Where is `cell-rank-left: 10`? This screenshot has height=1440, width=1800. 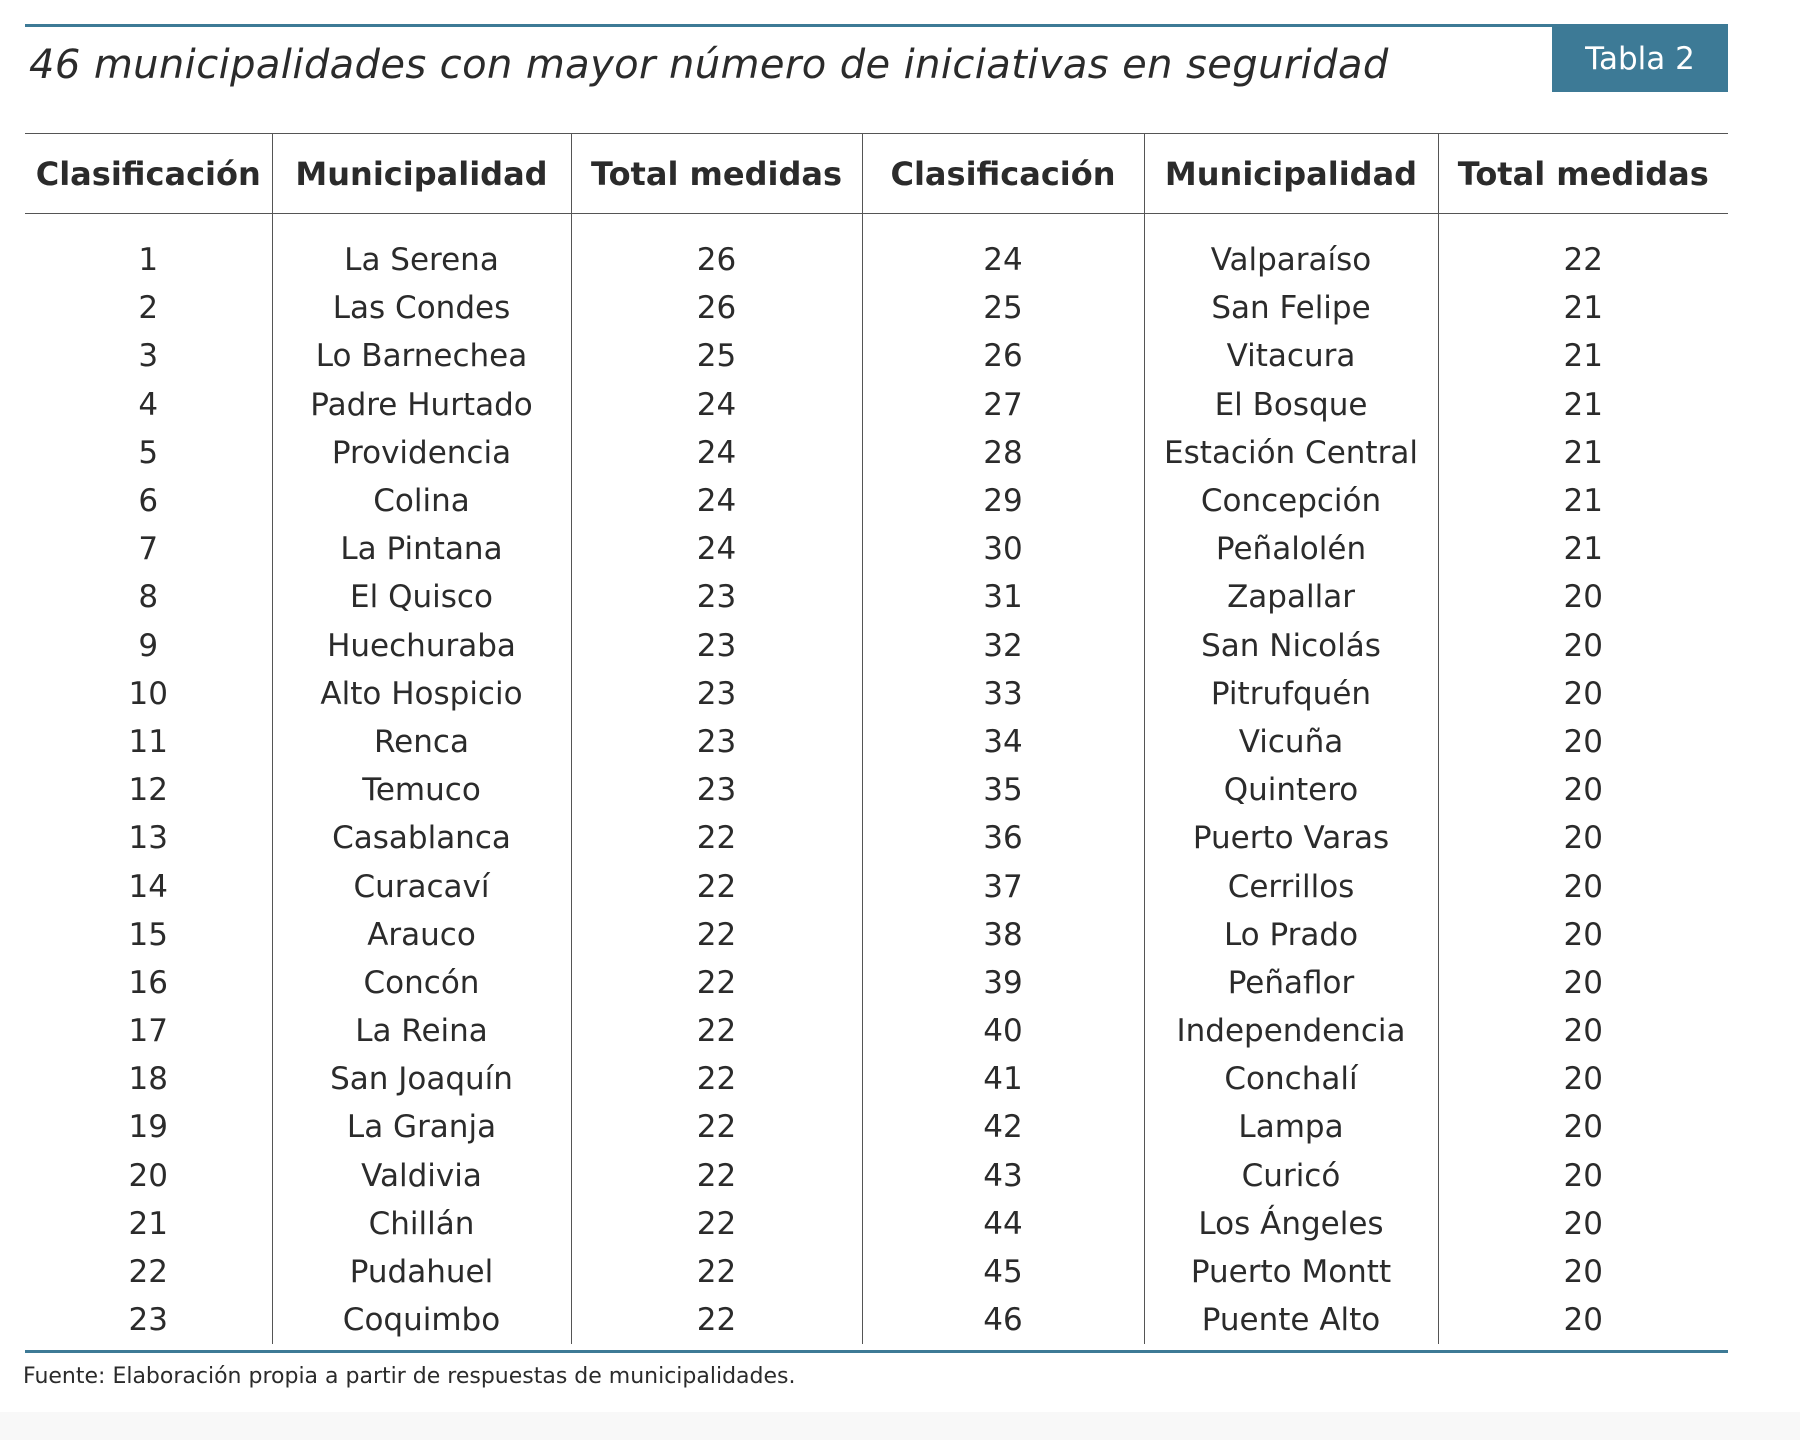 cell-rank-left: 10 is located at coordinates (148, 693).